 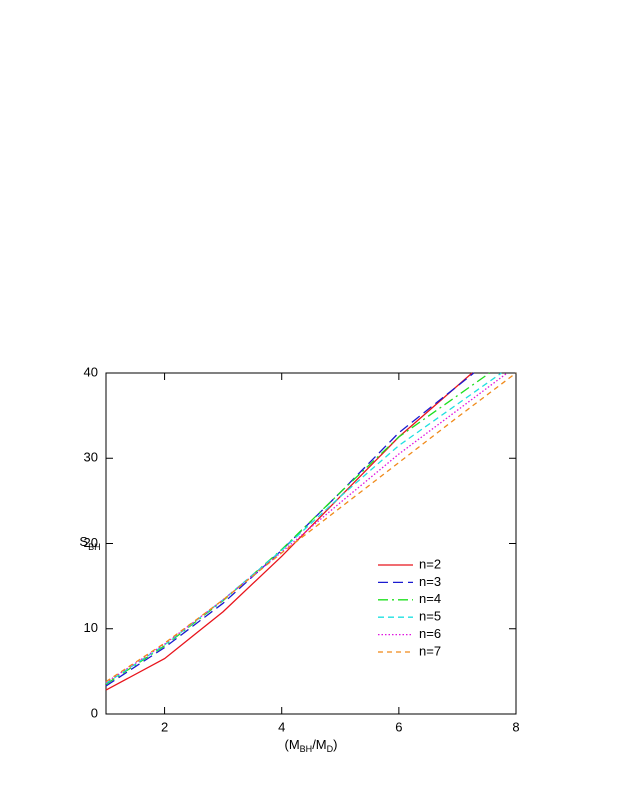 What do you see at coordinates (430, 598) in the screenshot?
I see `legend-label: n=4` at bounding box center [430, 598].